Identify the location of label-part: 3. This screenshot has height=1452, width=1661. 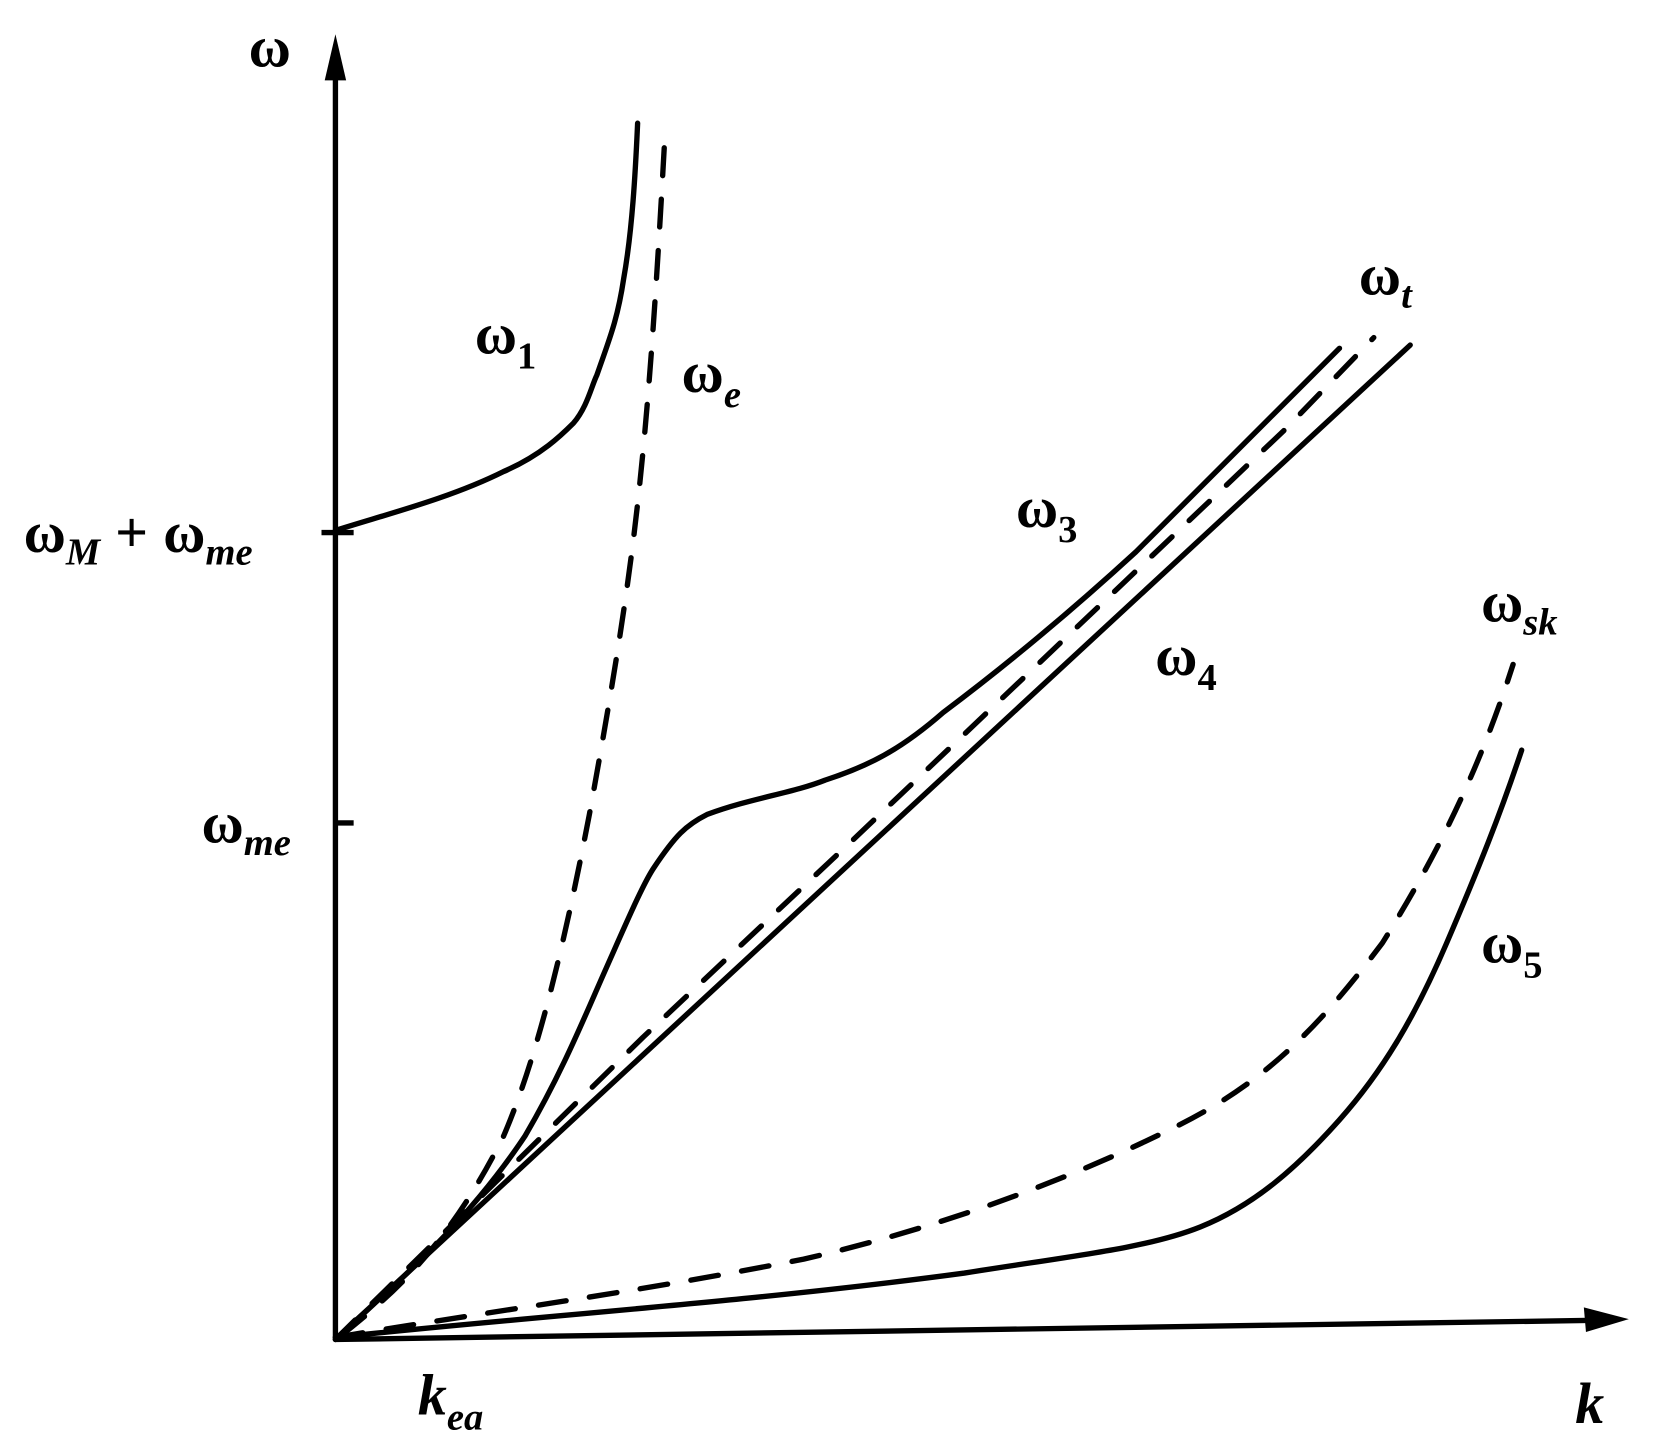
(1067, 530).